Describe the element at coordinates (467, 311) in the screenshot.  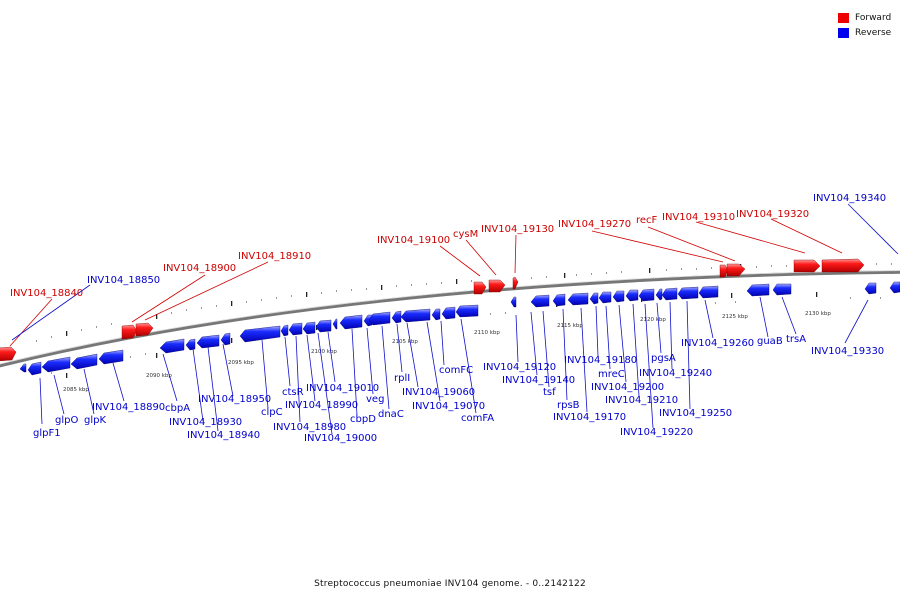
I see `gene-comFA` at that location.